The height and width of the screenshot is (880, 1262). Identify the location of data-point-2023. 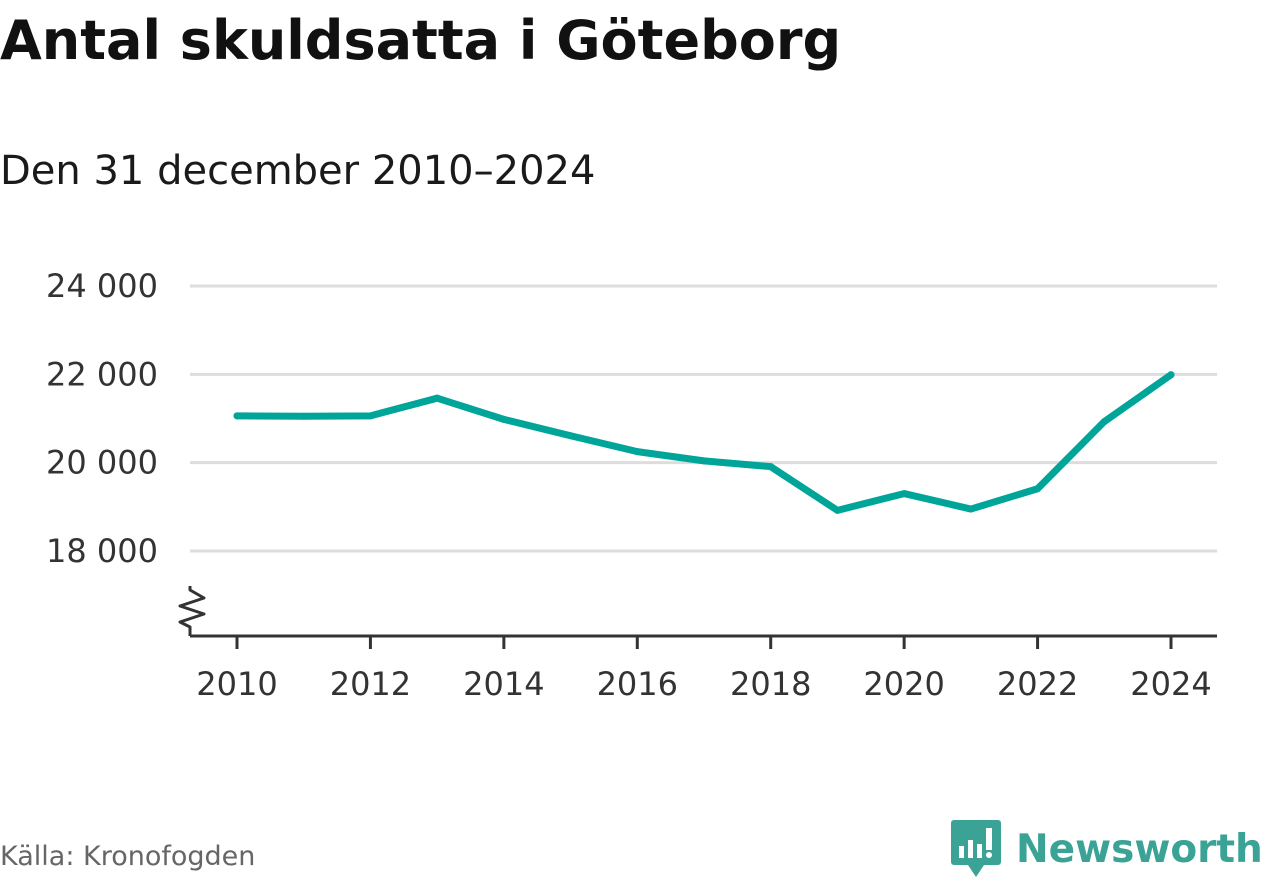
(1104, 422).